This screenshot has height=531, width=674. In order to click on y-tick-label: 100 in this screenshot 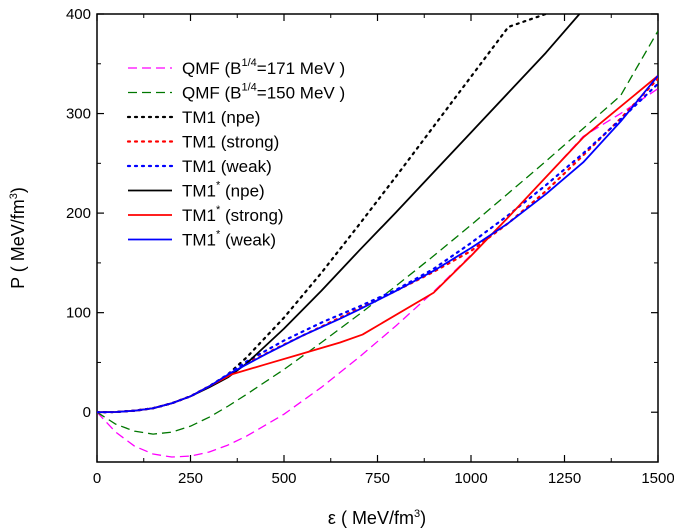, I will do `click(78, 313)`.